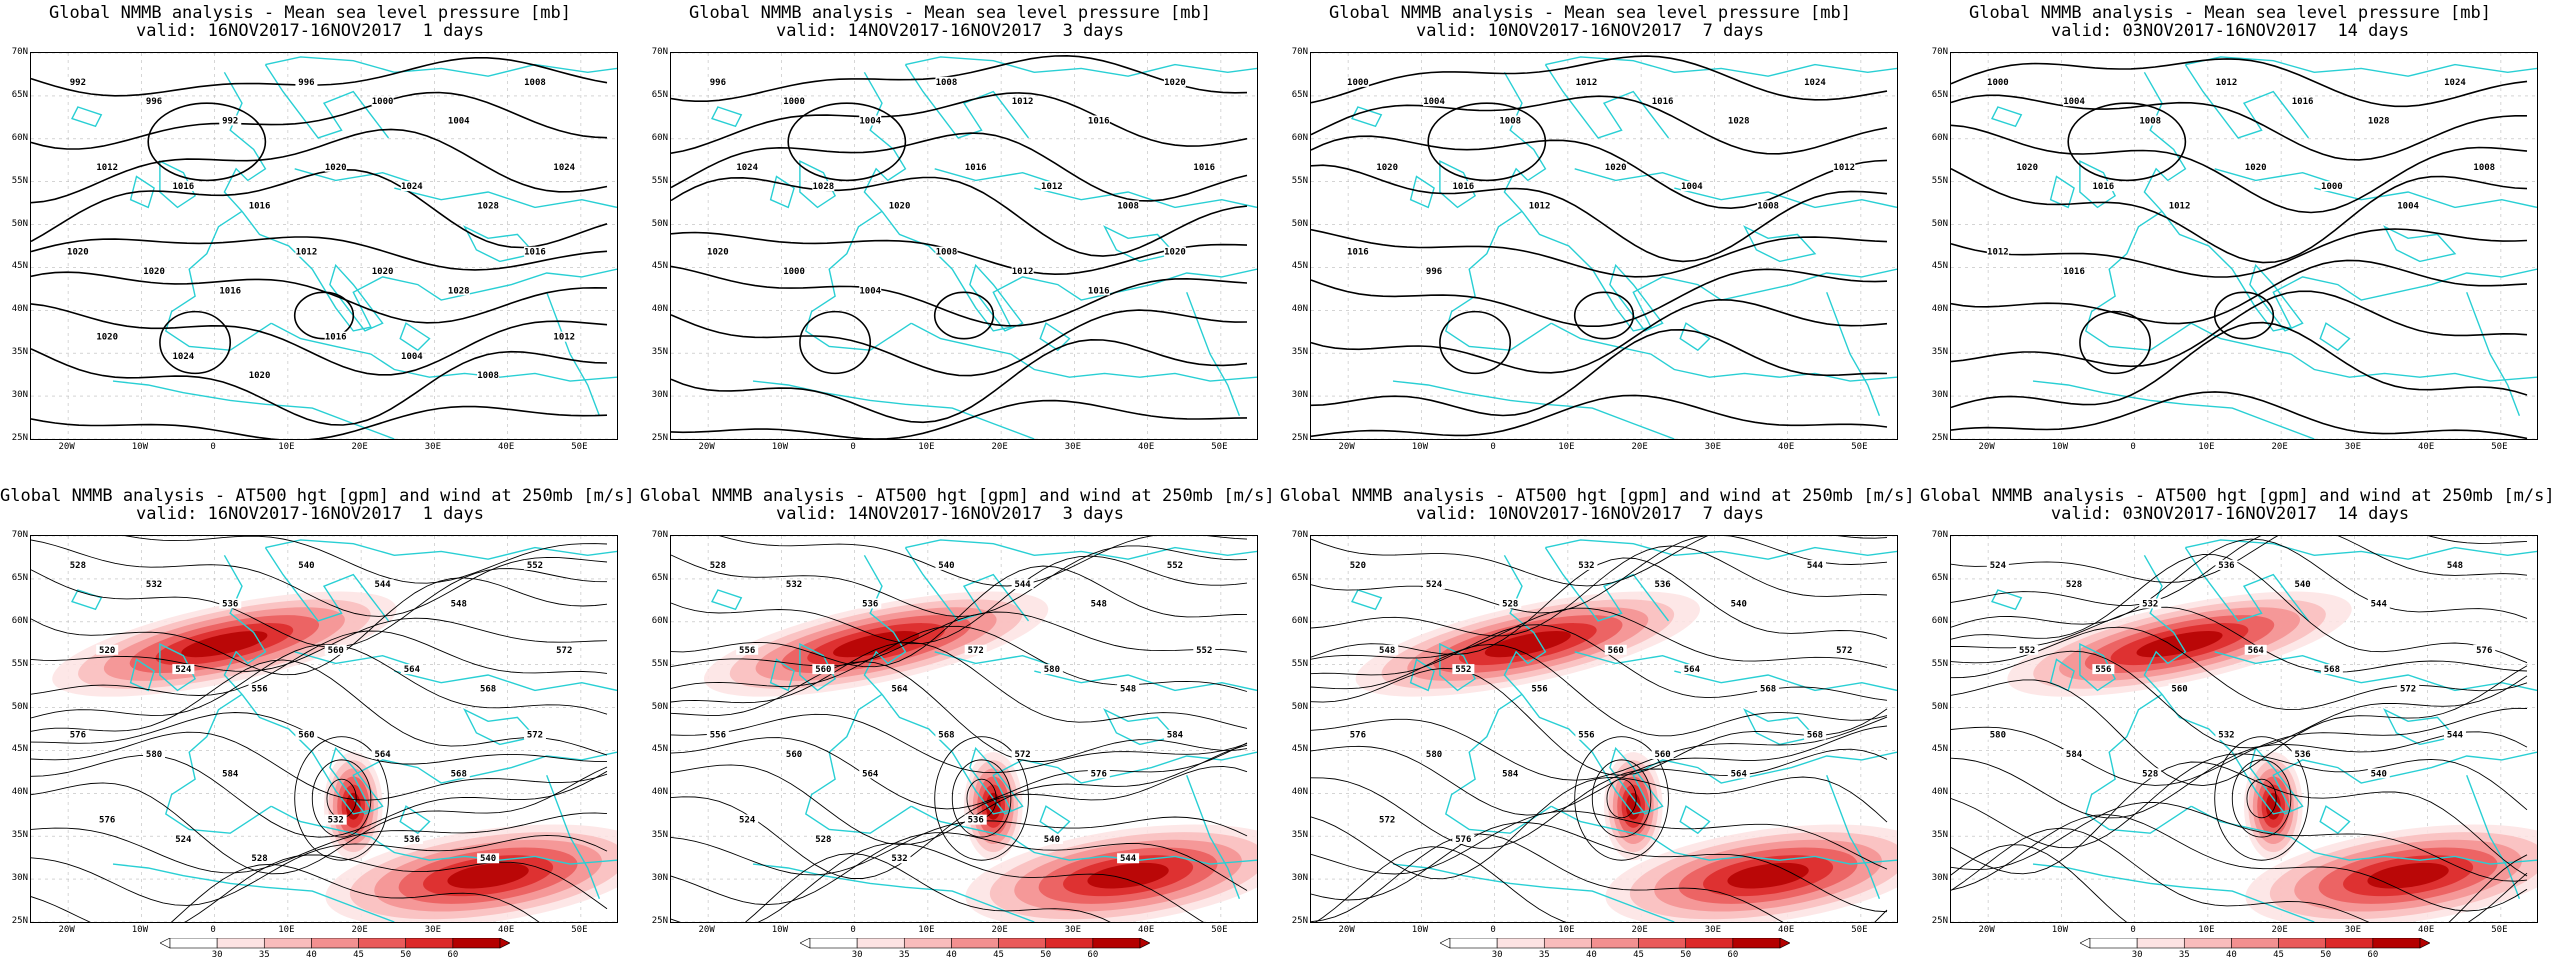 This screenshot has width=2560, height=963. Describe the element at coordinates (870, 774) in the screenshot. I see `contour-label: 564` at that location.